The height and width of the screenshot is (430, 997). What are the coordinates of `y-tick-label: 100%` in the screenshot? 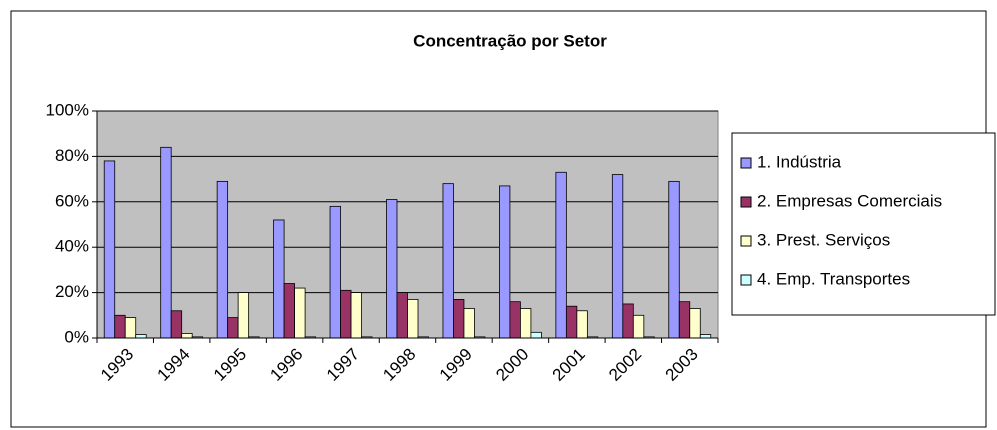 It's located at (67, 109).